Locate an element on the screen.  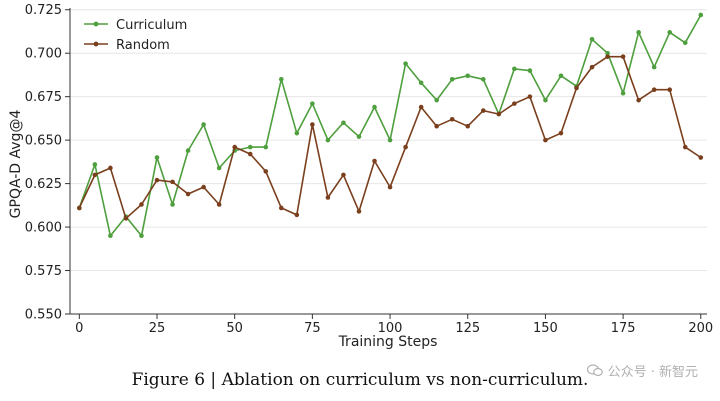
y-tick-label-0: 0.550 is located at coordinates (43, 315).